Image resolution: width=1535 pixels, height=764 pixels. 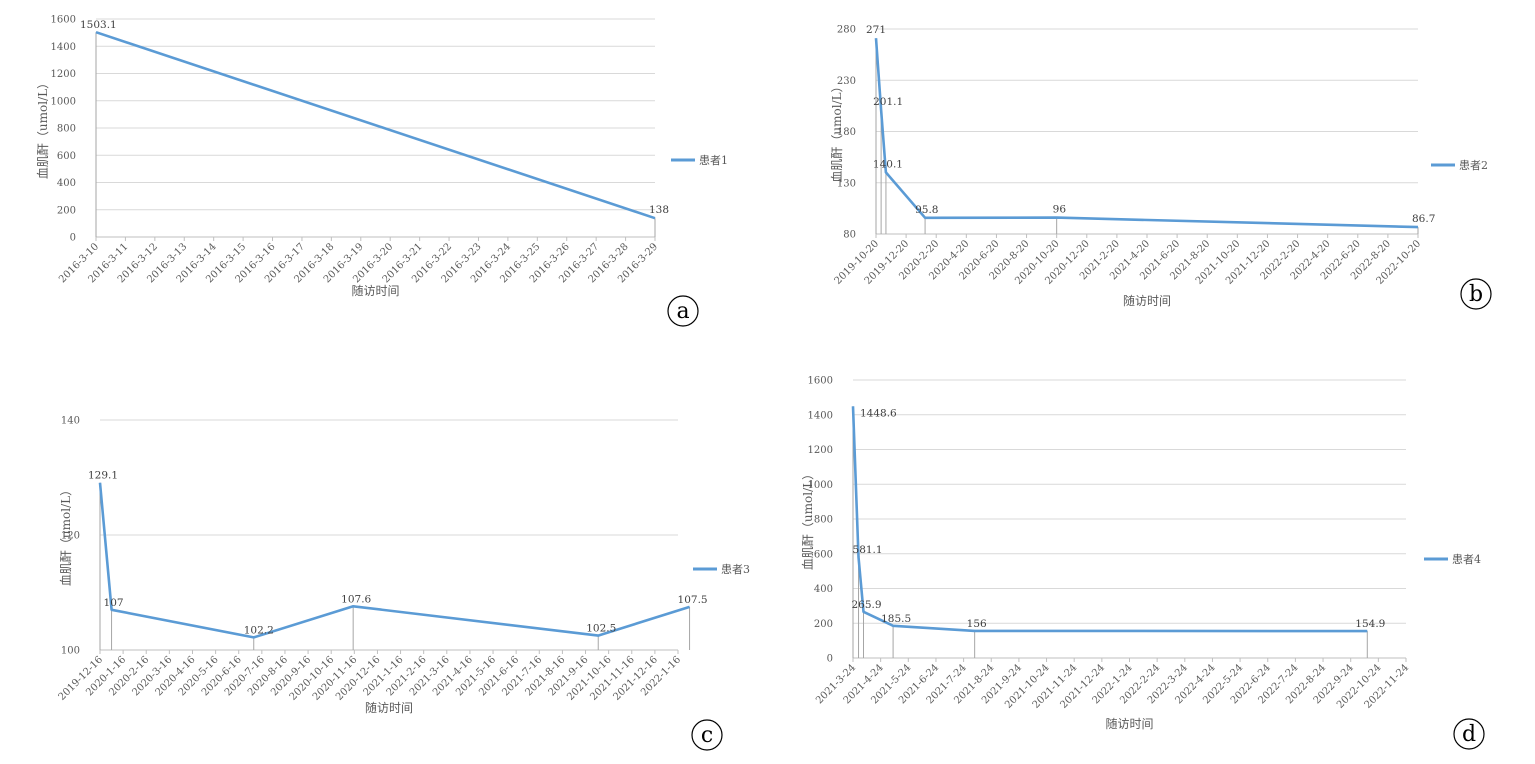 What do you see at coordinates (735, 569) in the screenshot?
I see `legend-label: 患者3` at bounding box center [735, 569].